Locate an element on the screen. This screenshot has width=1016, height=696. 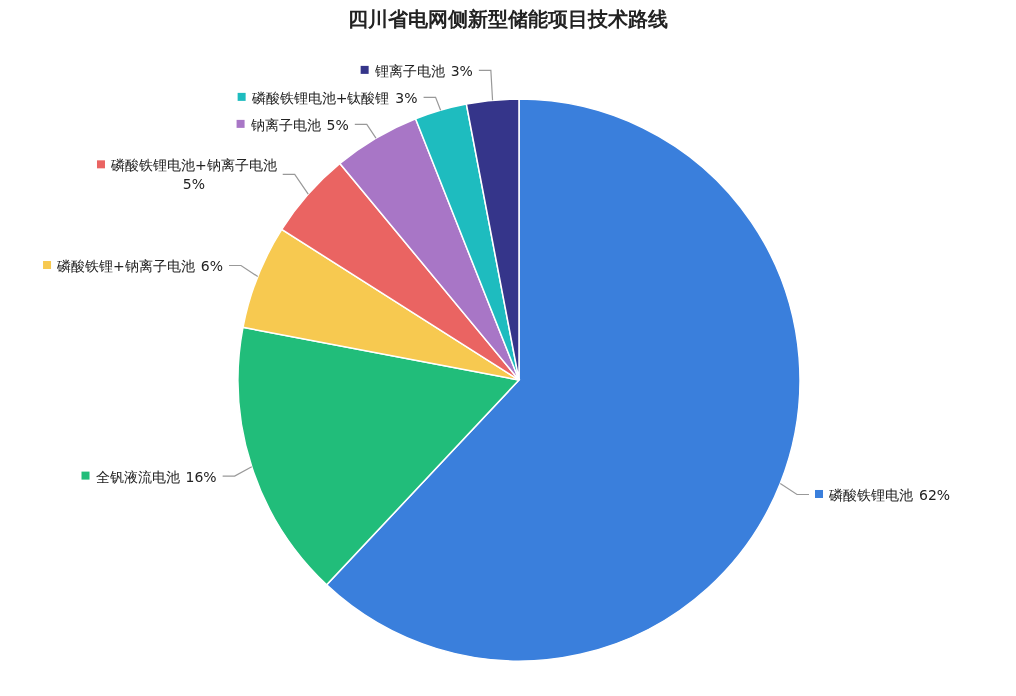
legend-label: 全钒液流电池 is located at coordinates (137, 476).